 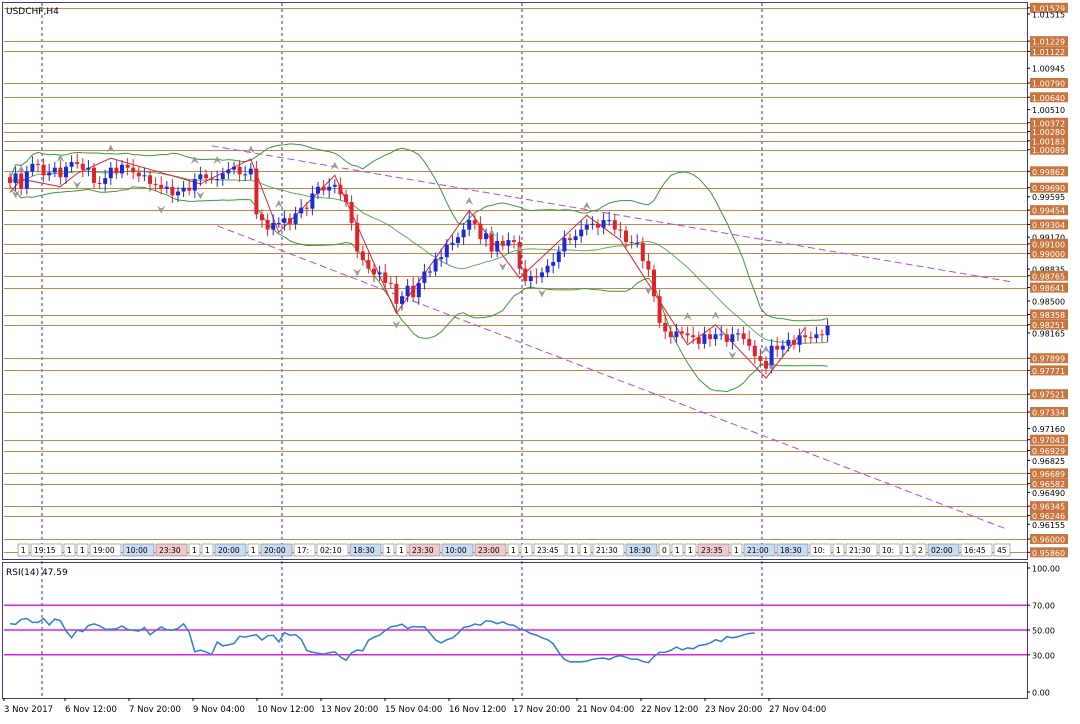 I want to click on time-label-text: 23:30, so click(x=170, y=550).